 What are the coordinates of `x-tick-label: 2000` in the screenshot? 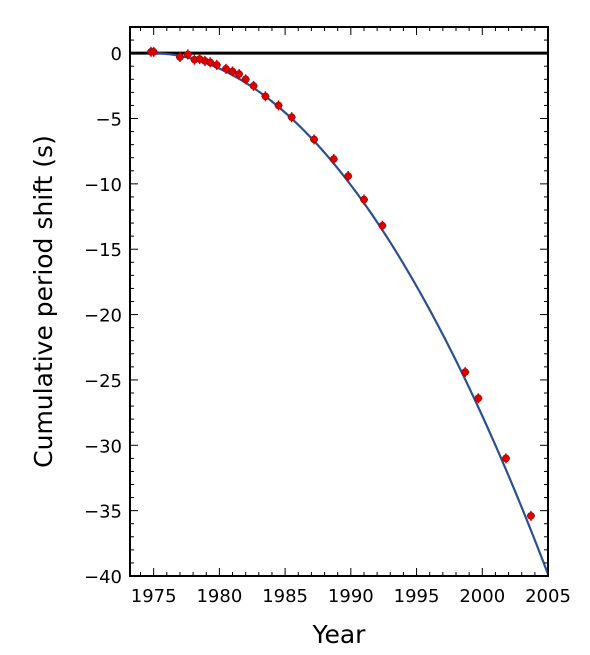 It's located at (482, 596).